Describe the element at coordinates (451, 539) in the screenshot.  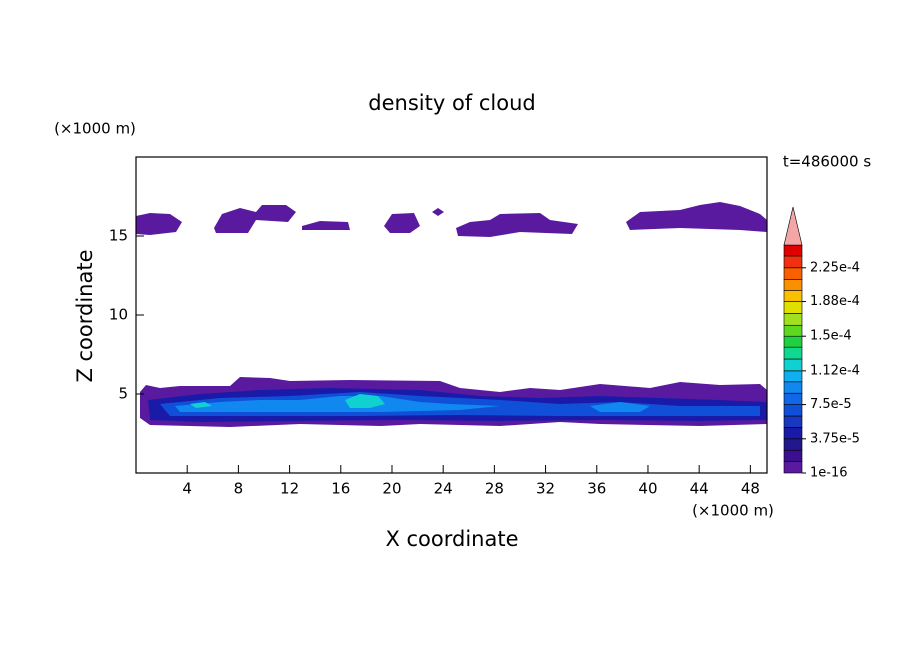
I see `x-axis-label: X coordinate` at that location.